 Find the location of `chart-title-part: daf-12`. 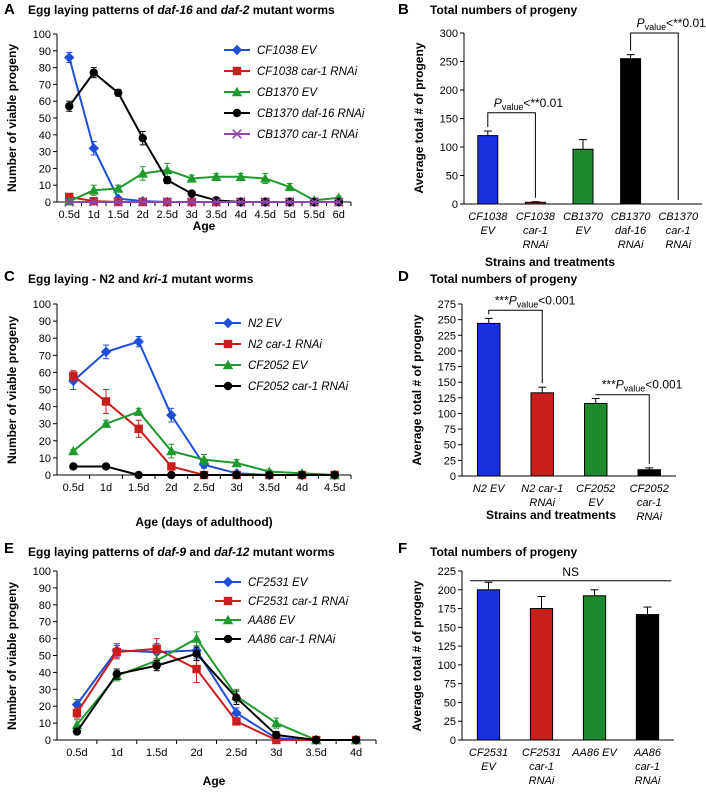

chart-title-part: daf-12 is located at coordinates (232, 552).